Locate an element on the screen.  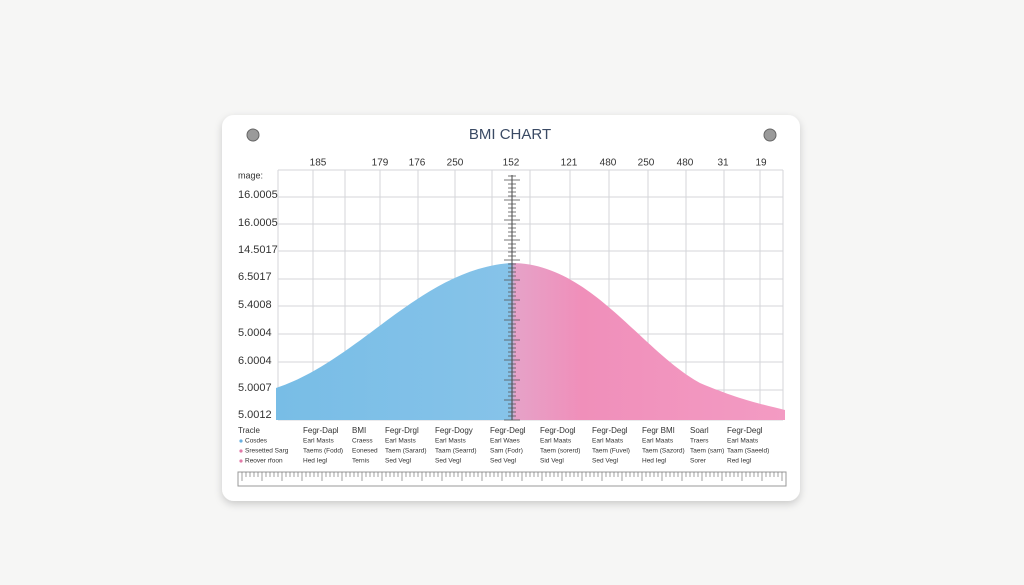
y-label: 5.4008 is located at coordinates (255, 305).